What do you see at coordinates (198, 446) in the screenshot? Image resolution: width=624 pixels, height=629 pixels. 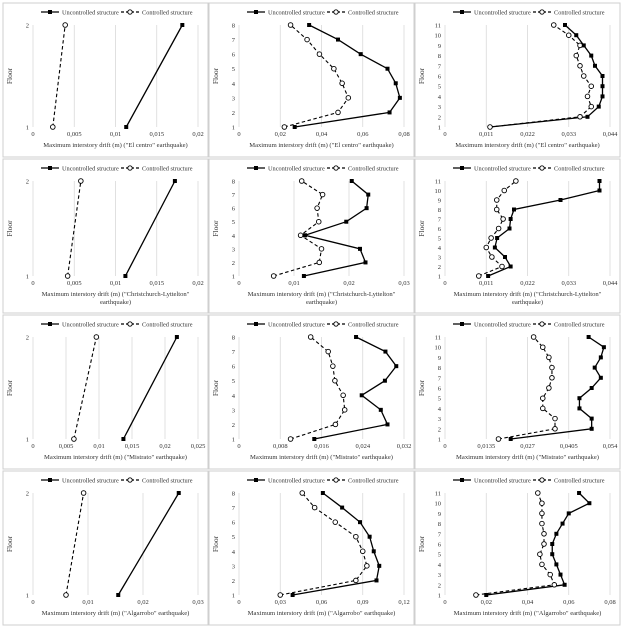 I see `x-tick-label: 0,025` at bounding box center [198, 446].